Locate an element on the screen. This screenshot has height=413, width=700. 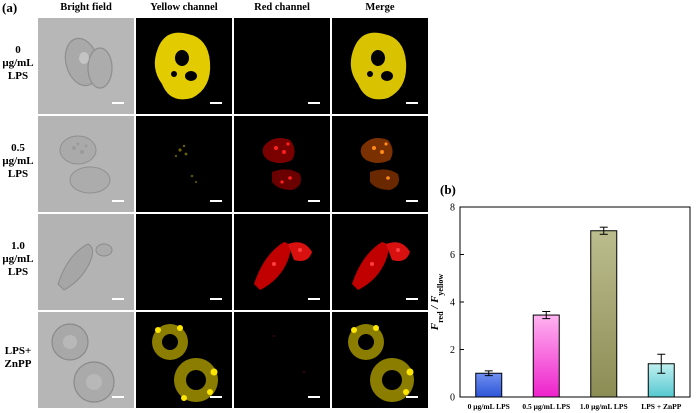
row-label-line: ZnPP is located at coordinates (18, 364).